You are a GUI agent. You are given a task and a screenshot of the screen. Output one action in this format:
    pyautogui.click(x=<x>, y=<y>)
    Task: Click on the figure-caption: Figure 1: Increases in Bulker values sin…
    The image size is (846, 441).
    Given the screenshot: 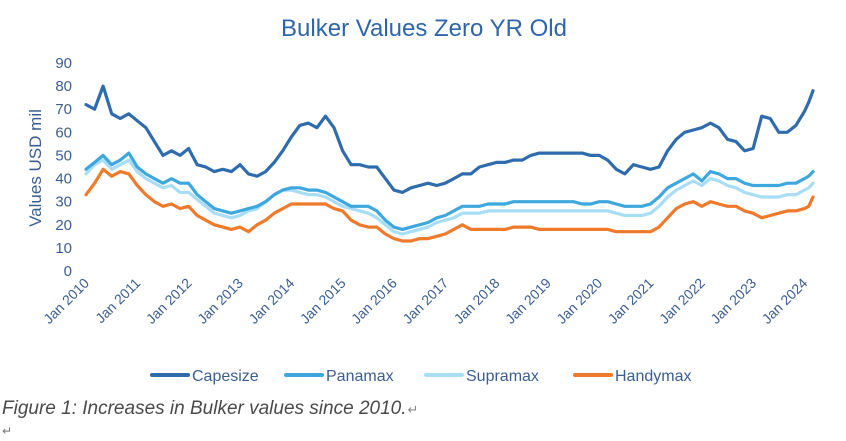 What is the action you would take?
    pyautogui.click(x=210, y=409)
    